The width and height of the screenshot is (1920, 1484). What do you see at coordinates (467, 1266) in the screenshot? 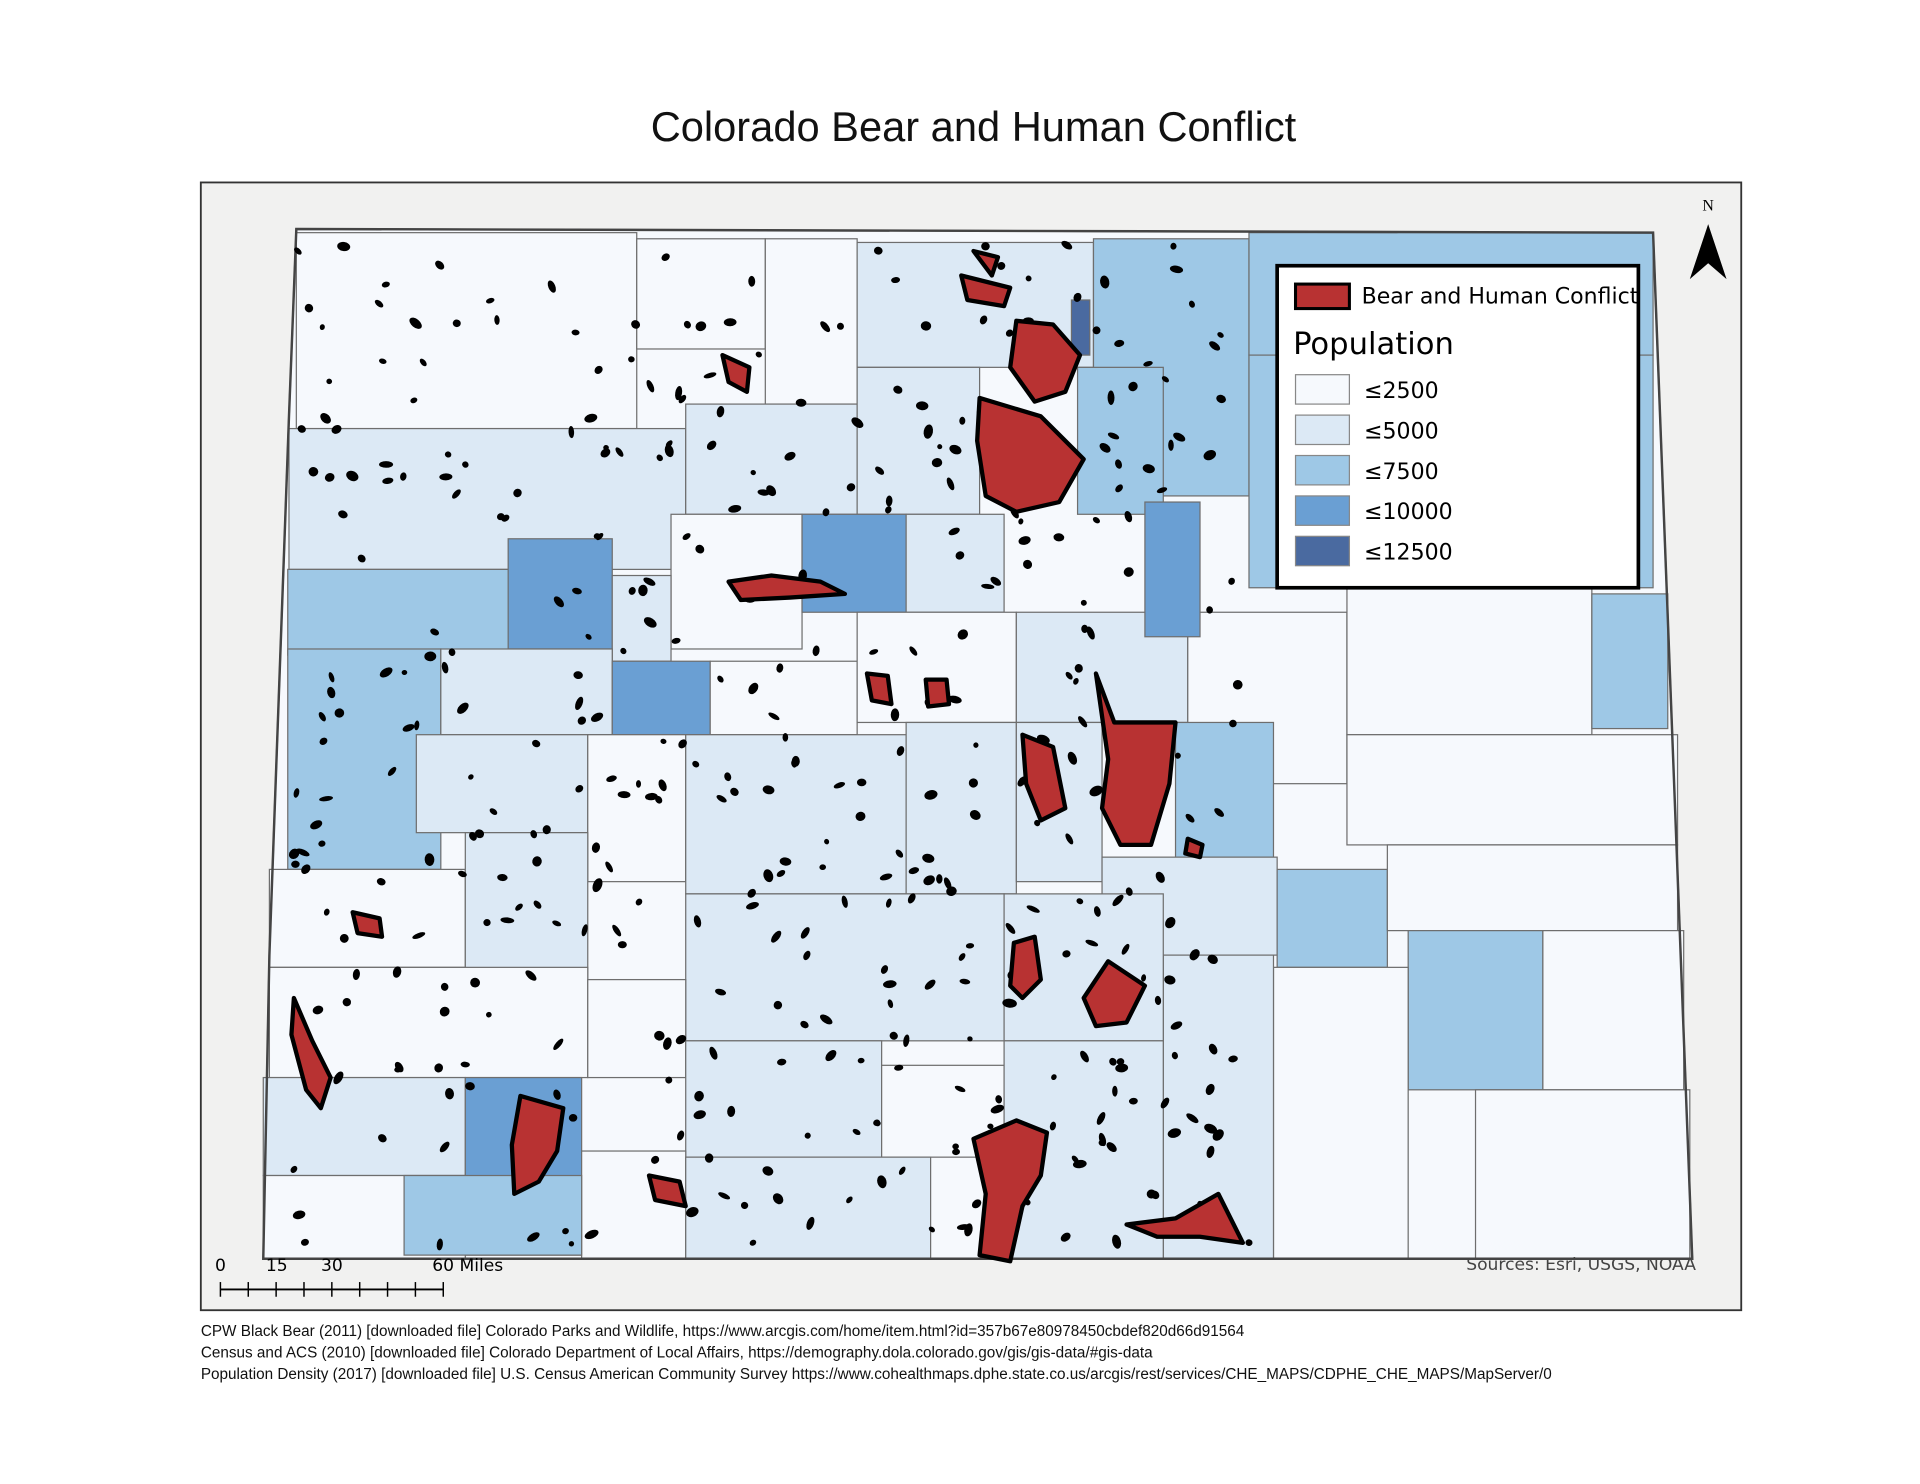
I see `scale-label: 60 Miles` at bounding box center [467, 1266].